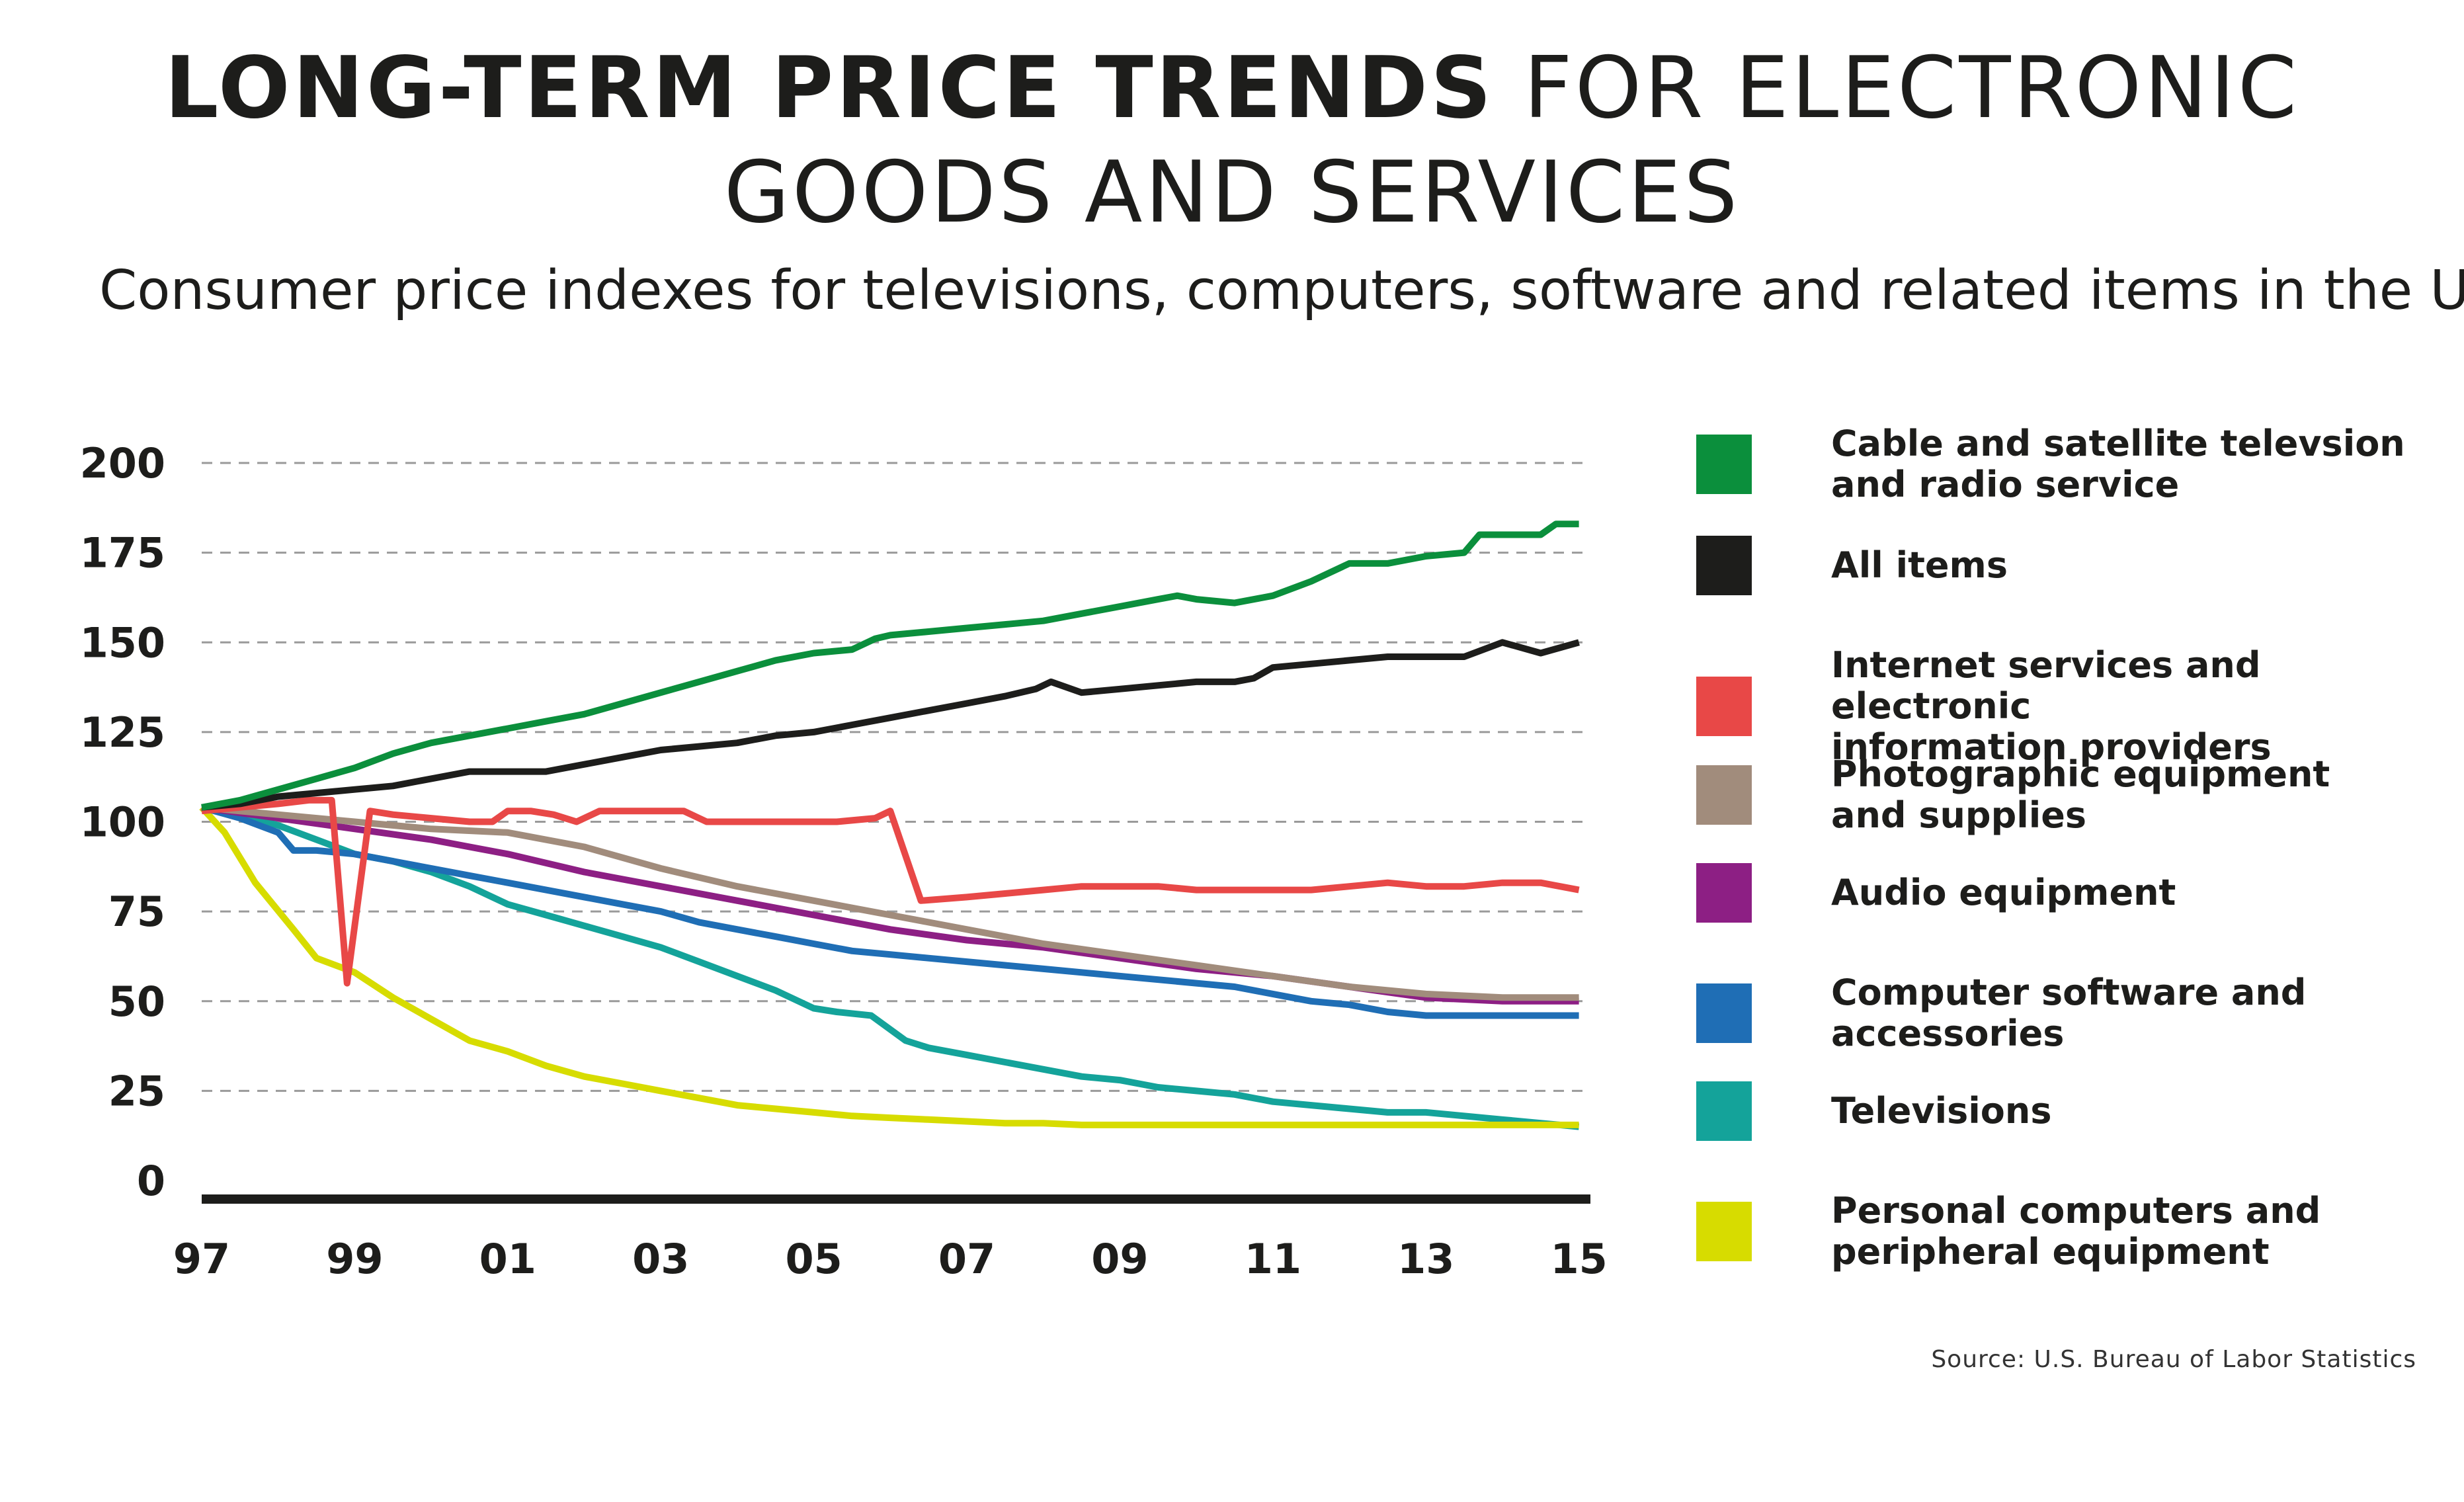  What do you see at coordinates (123, 463) in the screenshot?
I see `y-tick-label: 200` at bounding box center [123, 463].